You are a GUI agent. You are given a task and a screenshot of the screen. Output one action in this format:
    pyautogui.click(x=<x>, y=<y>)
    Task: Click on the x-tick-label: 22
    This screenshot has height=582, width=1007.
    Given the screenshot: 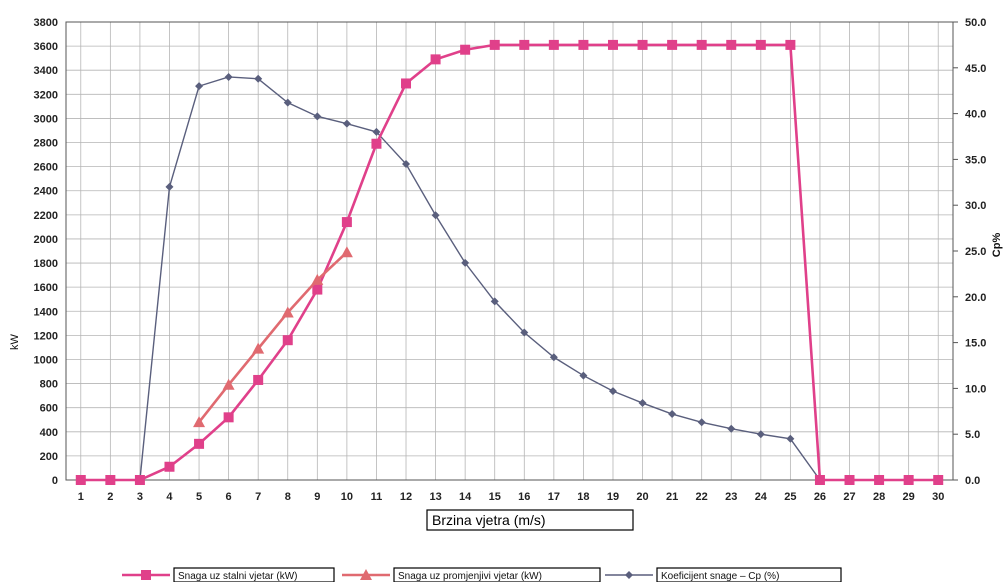 What is the action you would take?
    pyautogui.click(x=702, y=497)
    